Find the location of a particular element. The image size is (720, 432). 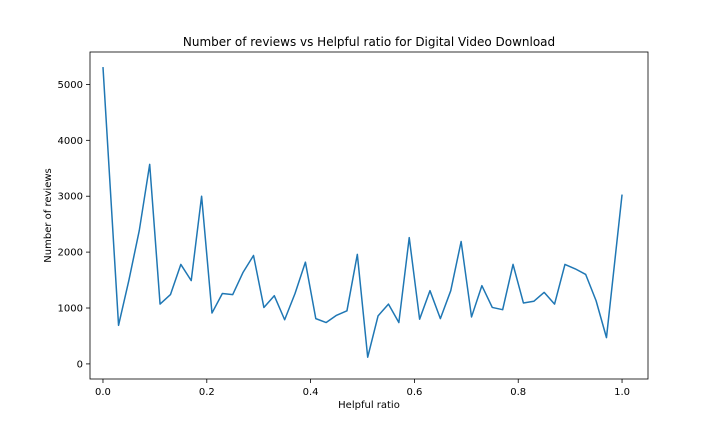

x-tick-label: 0.8 is located at coordinates (518, 392).